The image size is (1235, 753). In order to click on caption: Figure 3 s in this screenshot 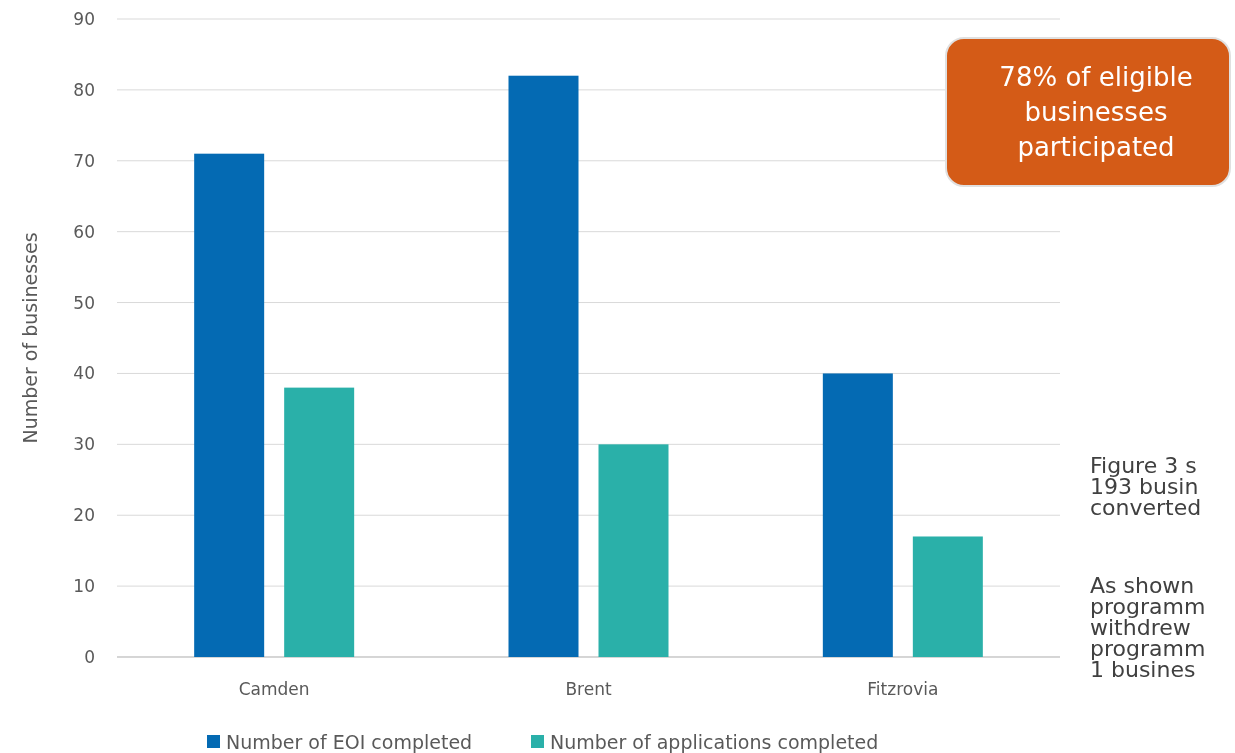, I will do `click(1143, 465)`.